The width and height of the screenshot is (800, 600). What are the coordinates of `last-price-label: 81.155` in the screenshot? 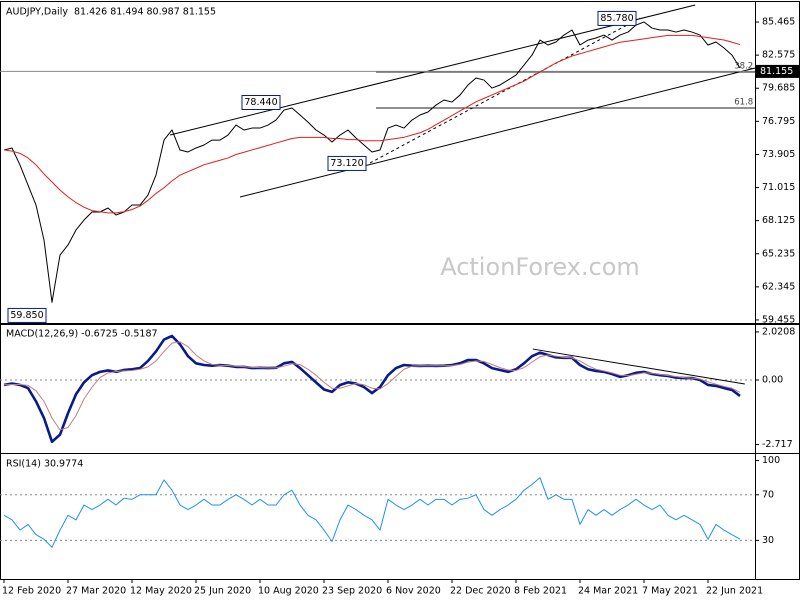 It's located at (776, 71).